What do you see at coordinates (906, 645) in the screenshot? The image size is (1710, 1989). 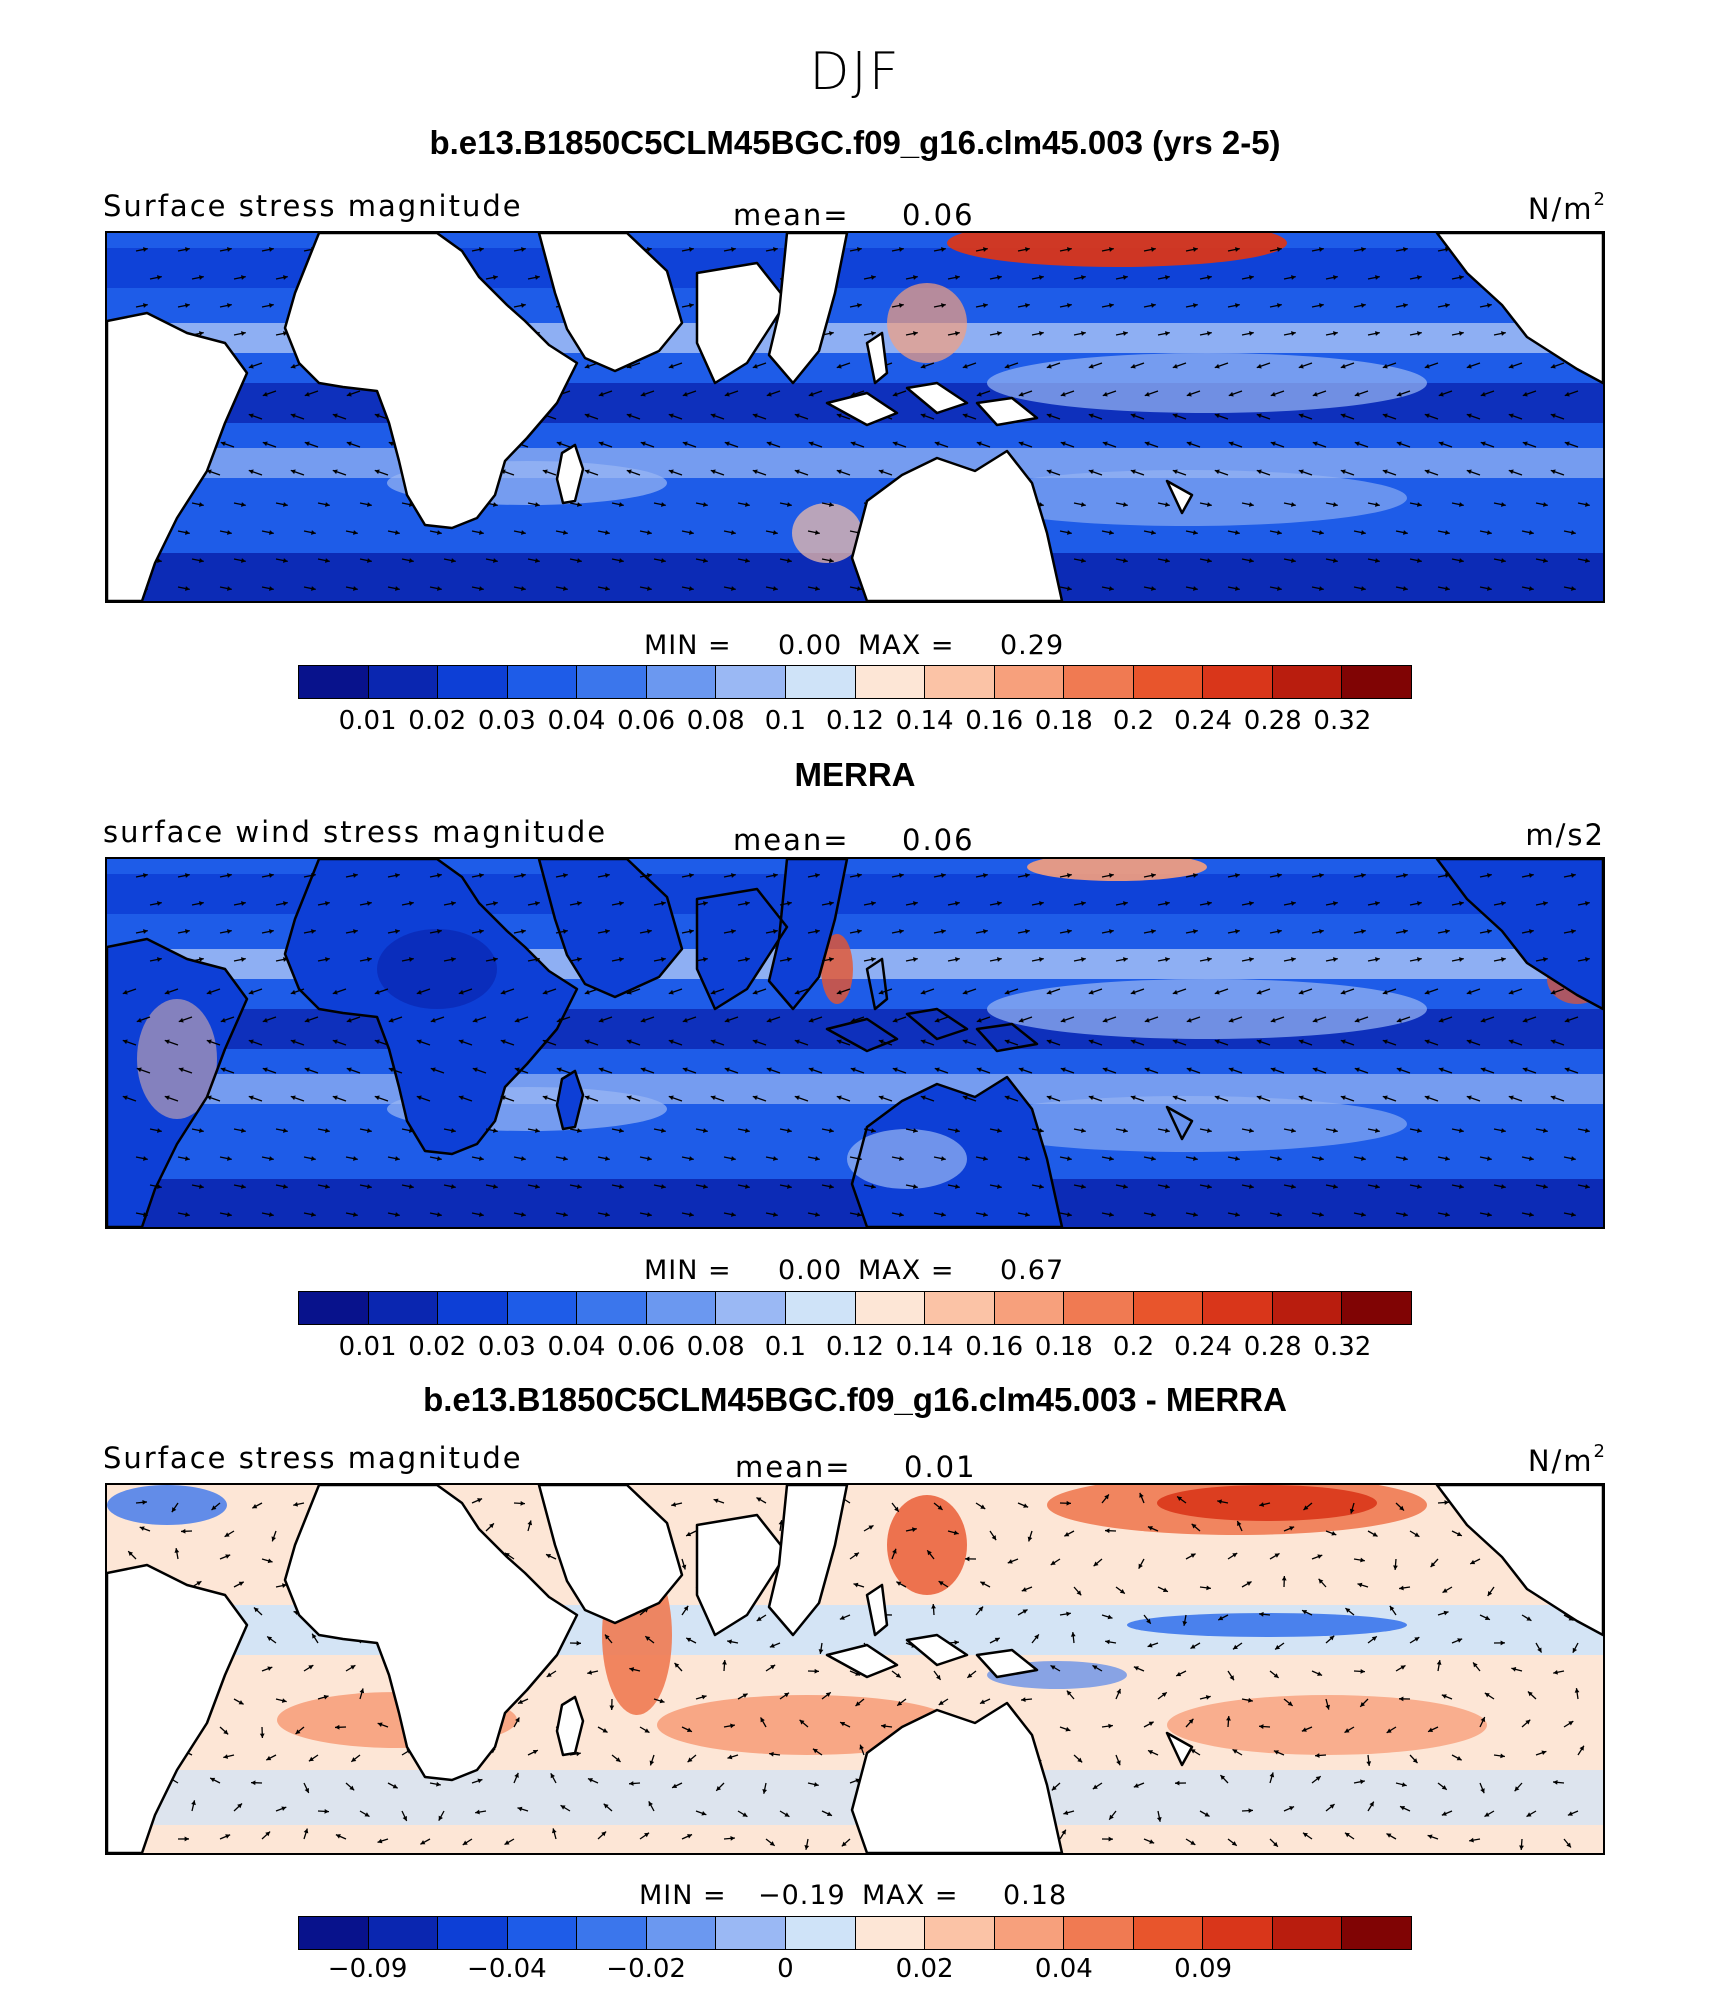 I see `panel-1-max-label: MAX =` at bounding box center [906, 645].